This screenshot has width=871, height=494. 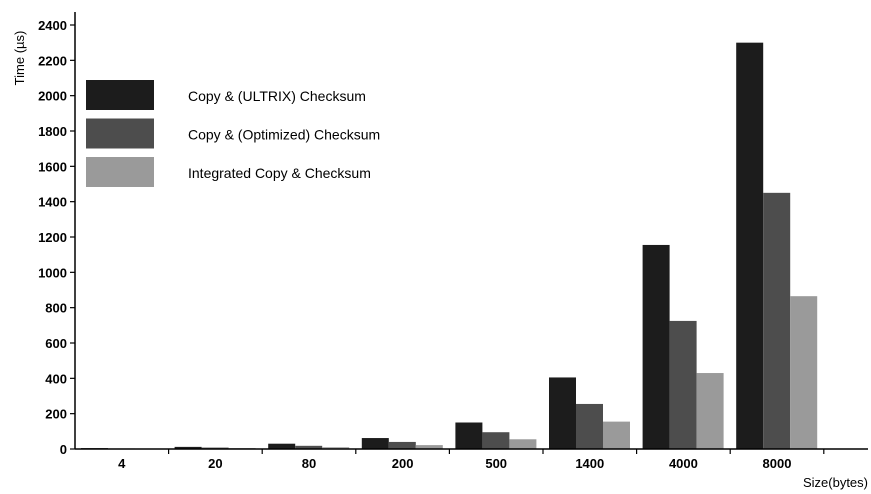 What do you see at coordinates (777, 463) in the screenshot?
I see `x-tick-label-8000: 8000` at bounding box center [777, 463].